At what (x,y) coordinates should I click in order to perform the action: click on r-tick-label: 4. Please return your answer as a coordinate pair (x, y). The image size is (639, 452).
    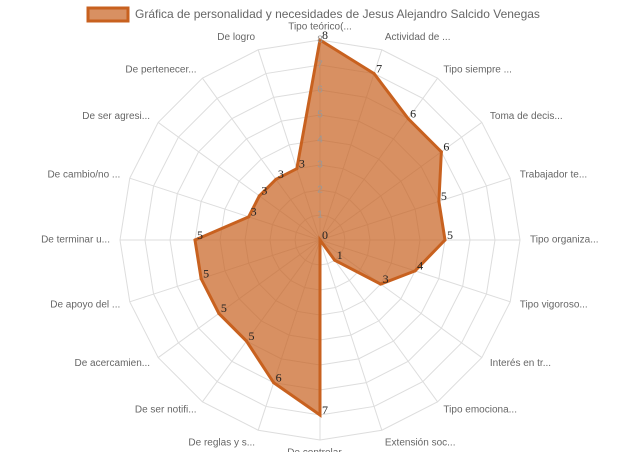
    Looking at the image, I should click on (320, 140).